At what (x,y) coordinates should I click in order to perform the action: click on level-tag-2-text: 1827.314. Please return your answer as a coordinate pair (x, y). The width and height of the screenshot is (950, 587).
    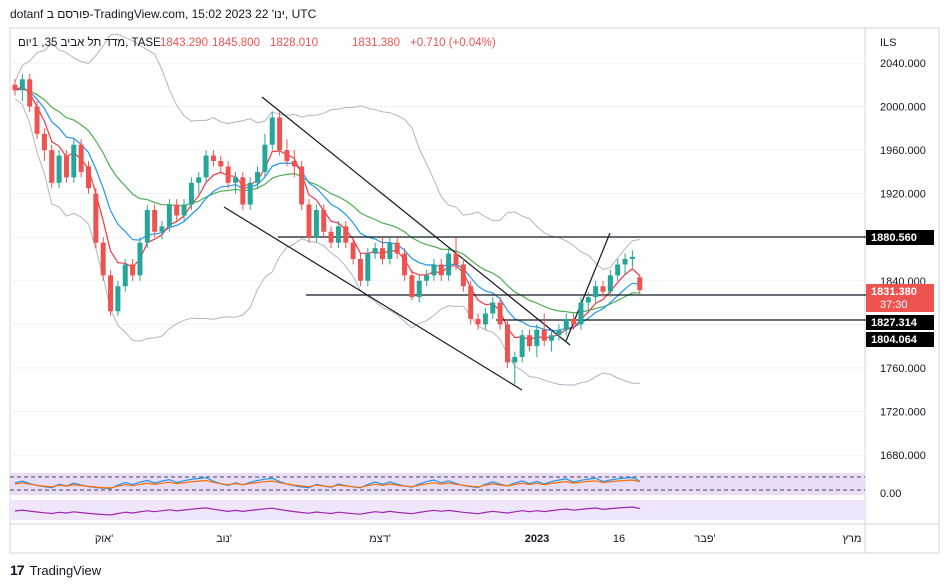
    Looking at the image, I should click on (894, 323).